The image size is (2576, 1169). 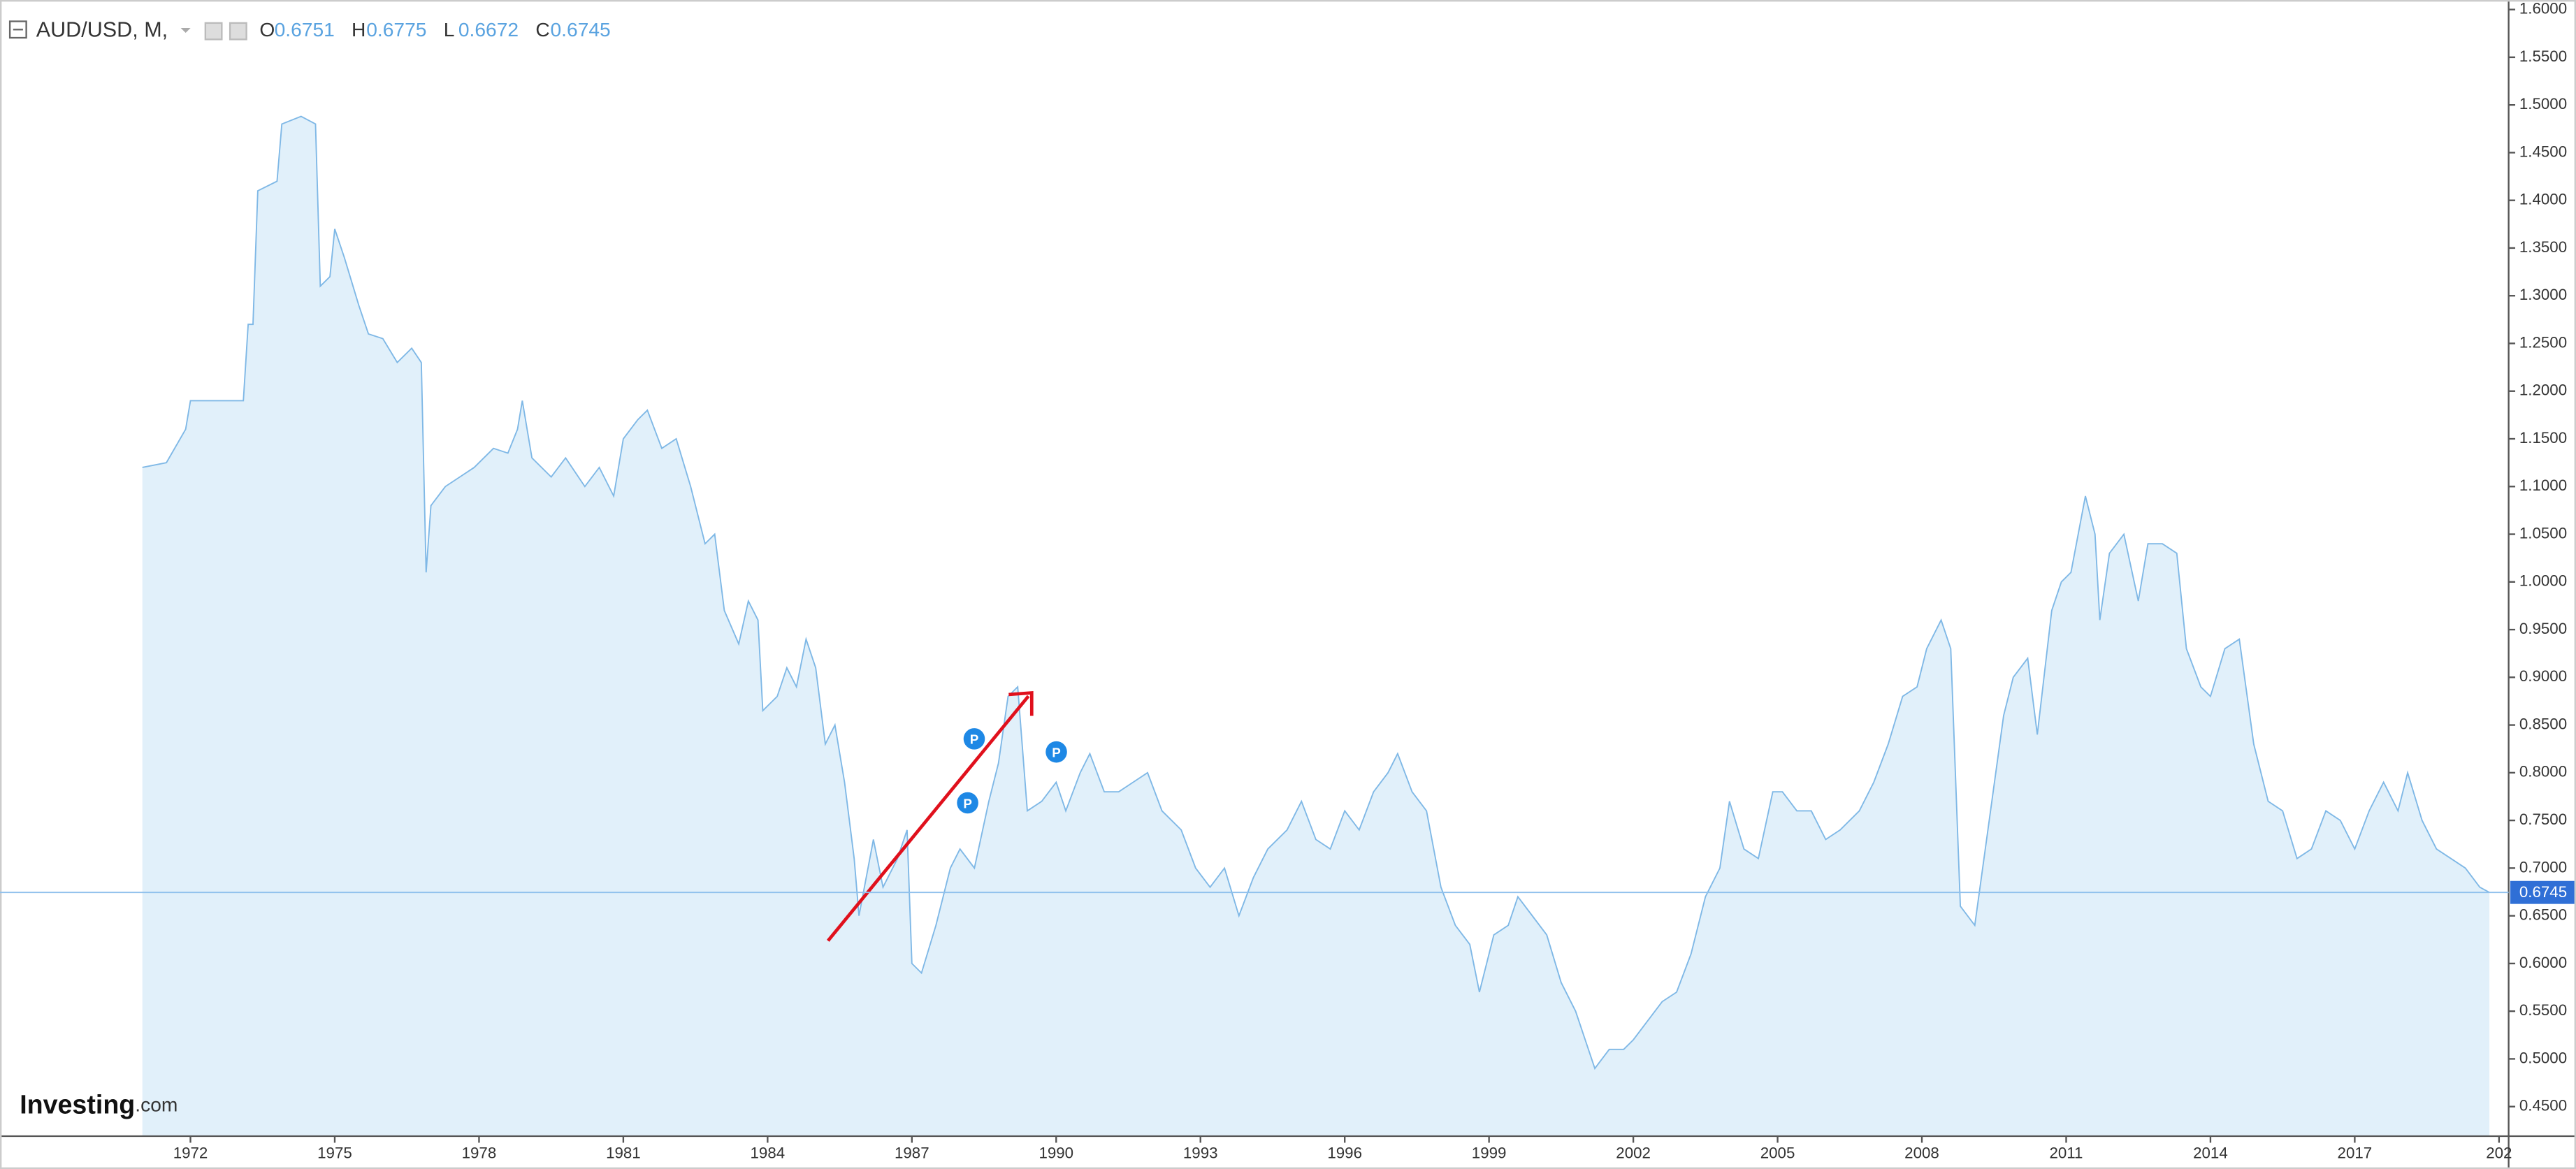 I want to click on x-tick-label: 2014, so click(x=2210, y=1153).